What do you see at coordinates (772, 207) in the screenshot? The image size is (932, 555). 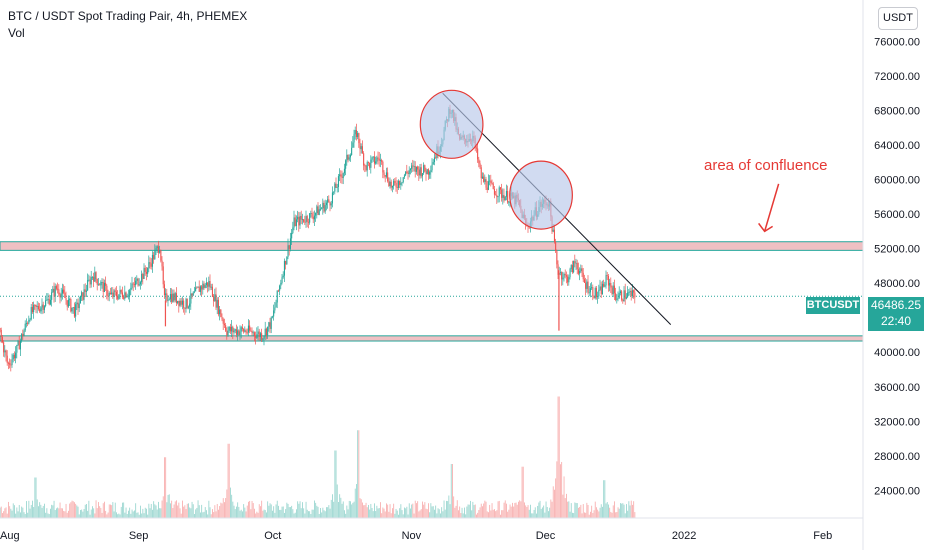 I see `arrow-shaft` at bounding box center [772, 207].